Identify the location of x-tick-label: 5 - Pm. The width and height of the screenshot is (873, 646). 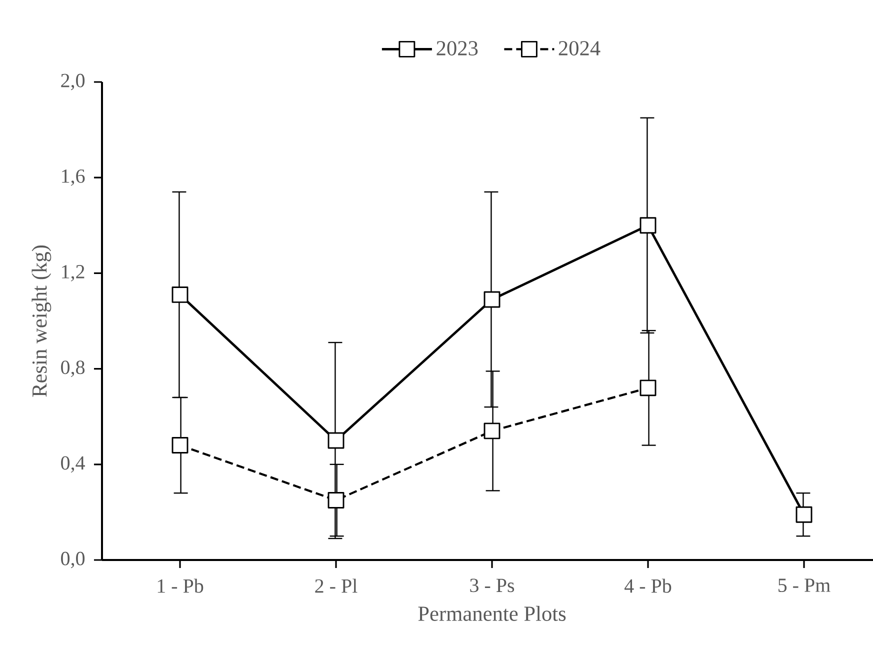
(804, 585).